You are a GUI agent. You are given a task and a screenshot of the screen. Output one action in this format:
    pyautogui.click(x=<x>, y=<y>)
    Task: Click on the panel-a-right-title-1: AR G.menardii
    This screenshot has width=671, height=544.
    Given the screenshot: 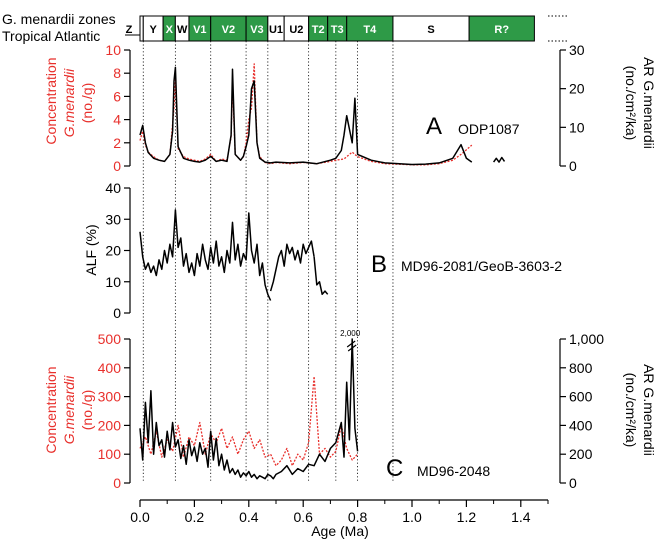 What is the action you would take?
    pyautogui.click(x=649, y=103)
    